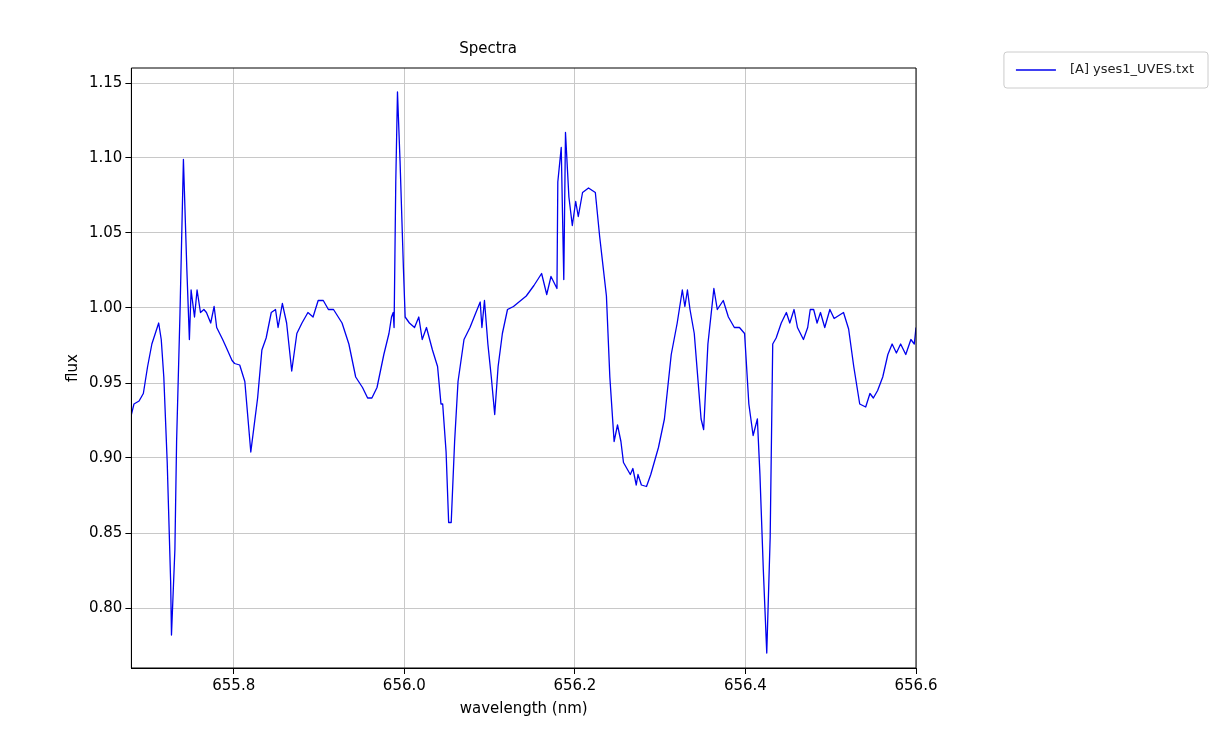 This screenshot has height=730, width=1214. What do you see at coordinates (575, 684) in the screenshot?
I see `x-tick-label: 656.2` at bounding box center [575, 684].